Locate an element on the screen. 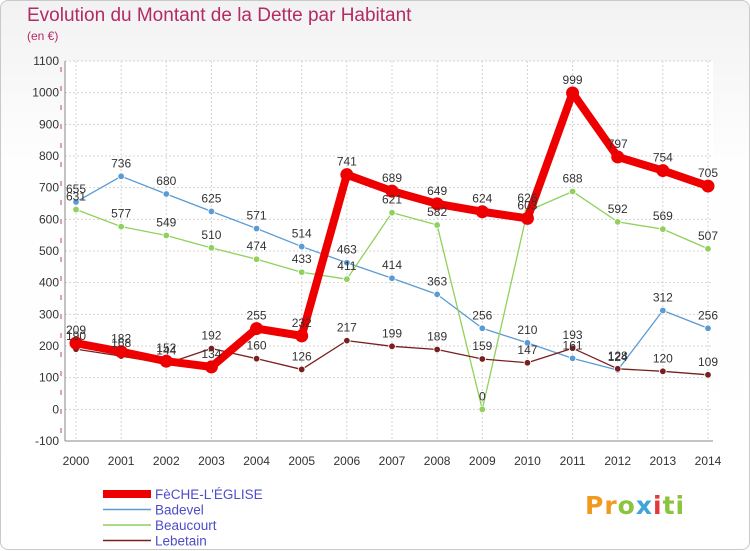 This screenshot has height=551, width=750. y-tick-label: 0 is located at coordinates (55, 409).